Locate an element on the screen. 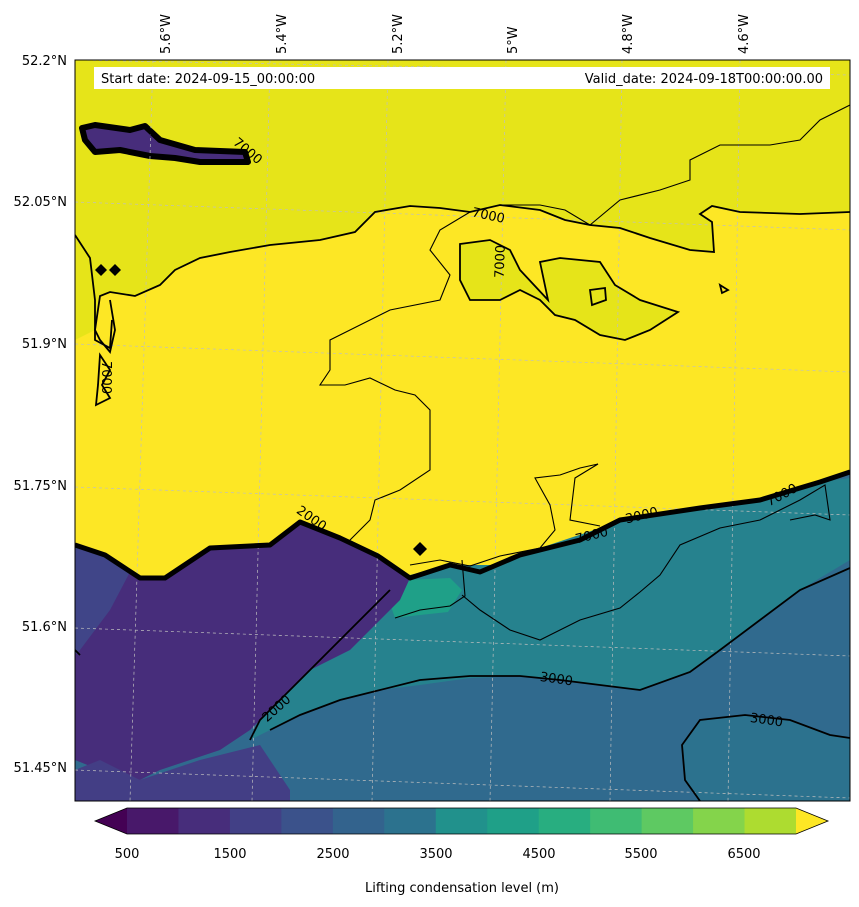 The width and height of the screenshot is (859, 907). lon-tick-label: 4.6°W is located at coordinates (744, 34).